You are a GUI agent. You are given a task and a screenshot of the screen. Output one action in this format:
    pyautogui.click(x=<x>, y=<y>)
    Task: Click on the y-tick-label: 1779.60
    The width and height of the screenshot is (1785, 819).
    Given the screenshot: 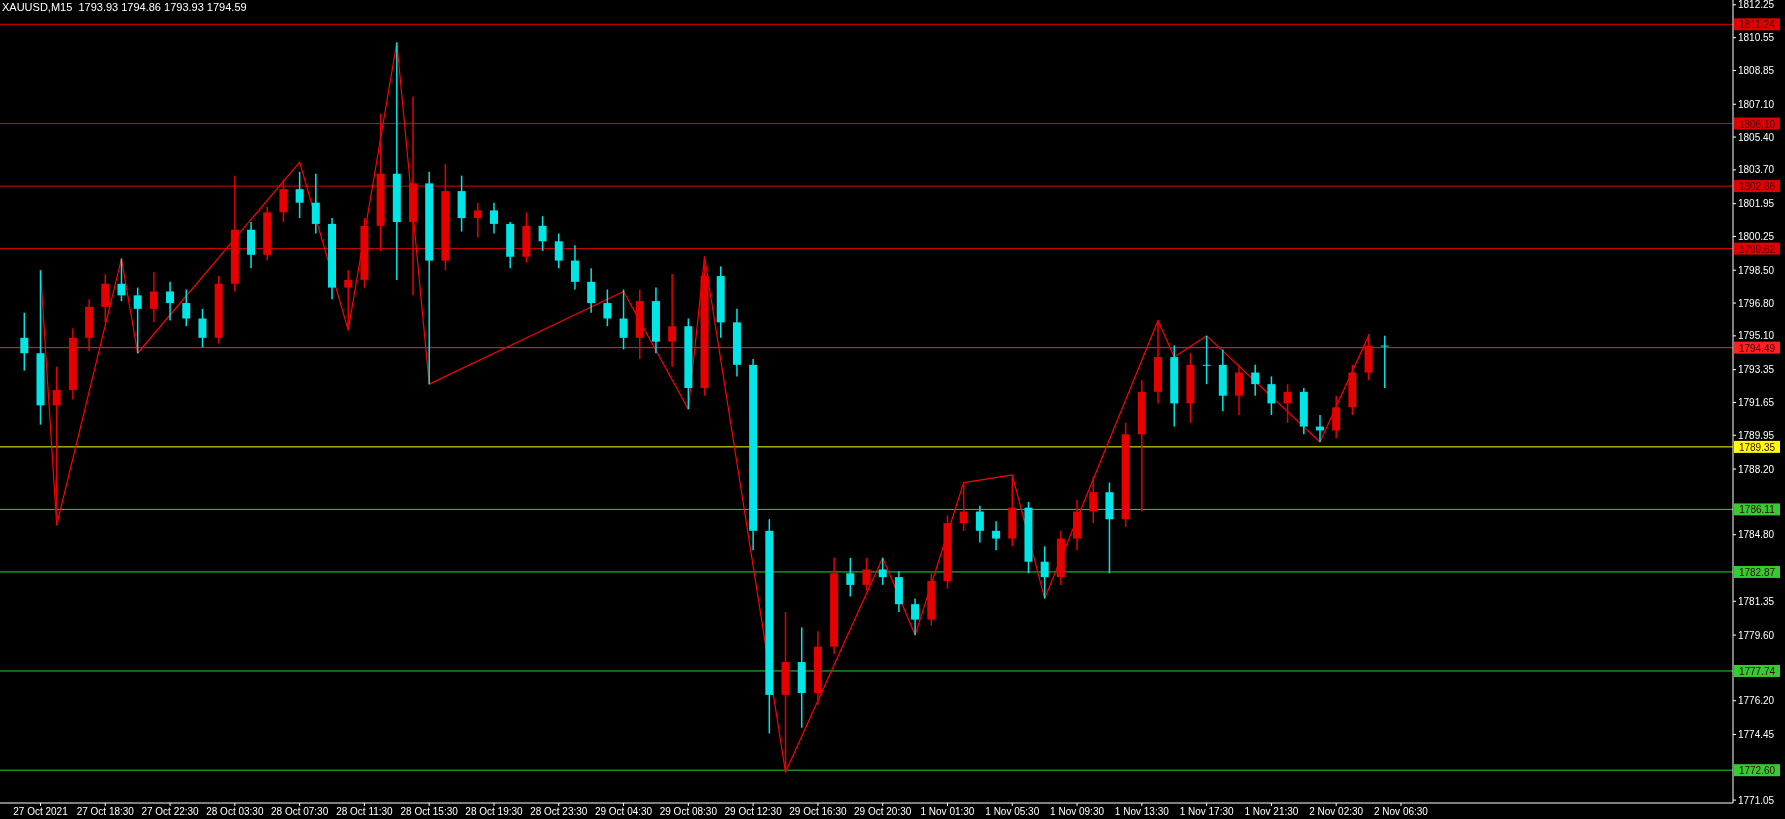 What is the action you would take?
    pyautogui.click(x=1756, y=635)
    